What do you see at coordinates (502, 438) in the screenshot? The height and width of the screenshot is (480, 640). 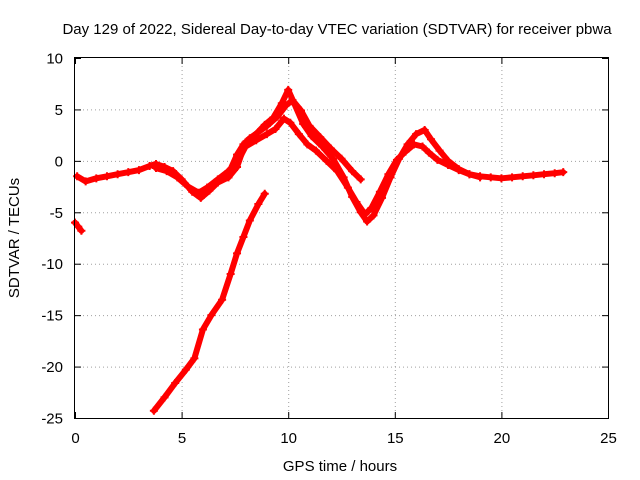 I see `x-tick-label: 20` at bounding box center [502, 438].